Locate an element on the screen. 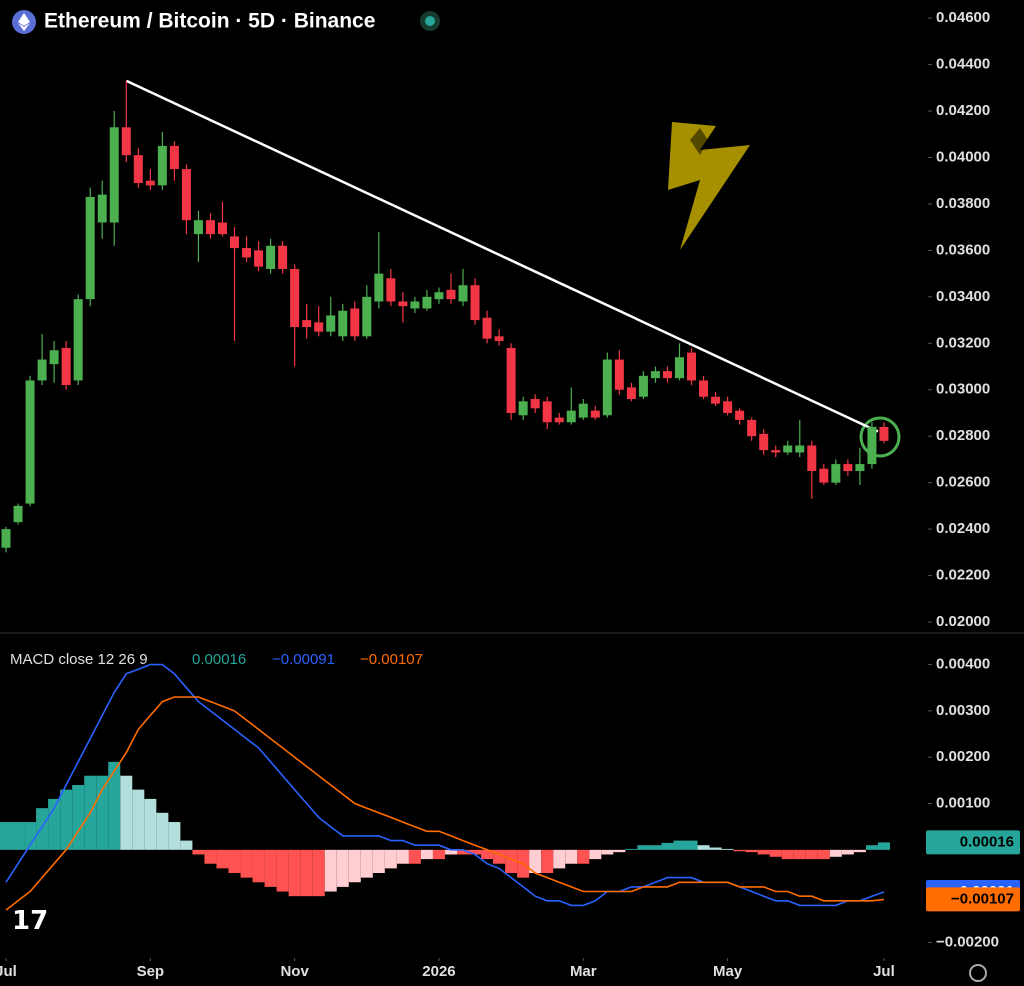  last-value-label: −0.00107 is located at coordinates (982, 898).